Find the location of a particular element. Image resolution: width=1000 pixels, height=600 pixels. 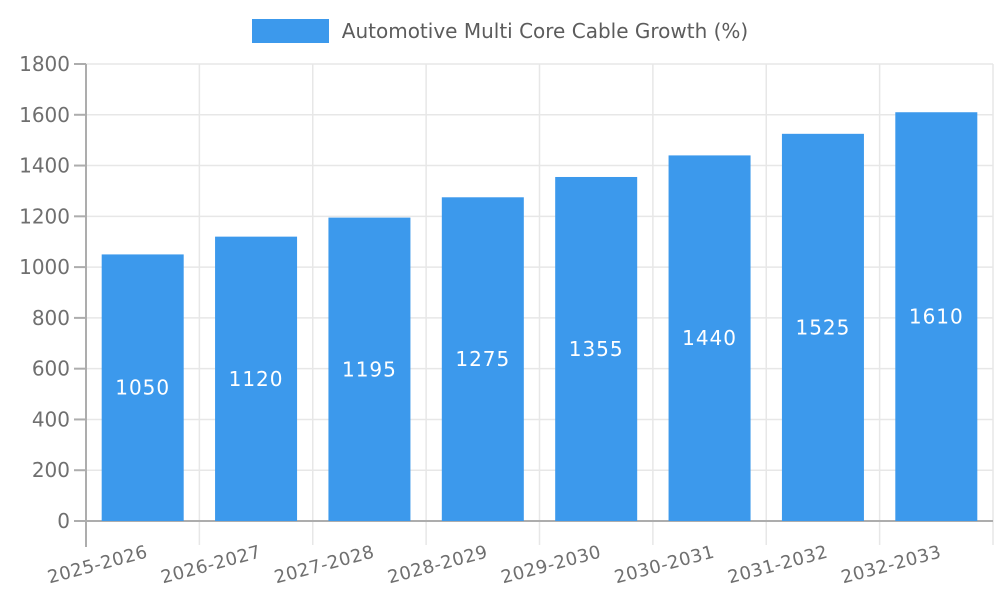

bar-value-label: 1120 is located at coordinates (256, 379).